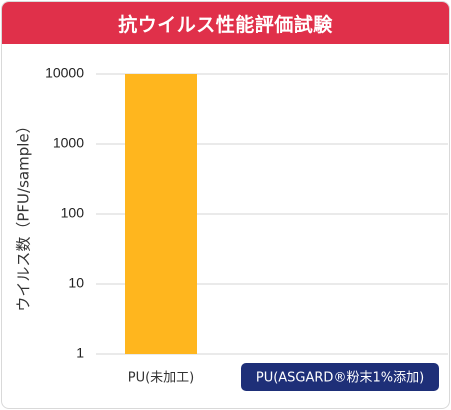 This screenshot has width=451, height=410. I want to click on y-axis-title: ウイルス数（PFU/sample）, so click(24, 214).